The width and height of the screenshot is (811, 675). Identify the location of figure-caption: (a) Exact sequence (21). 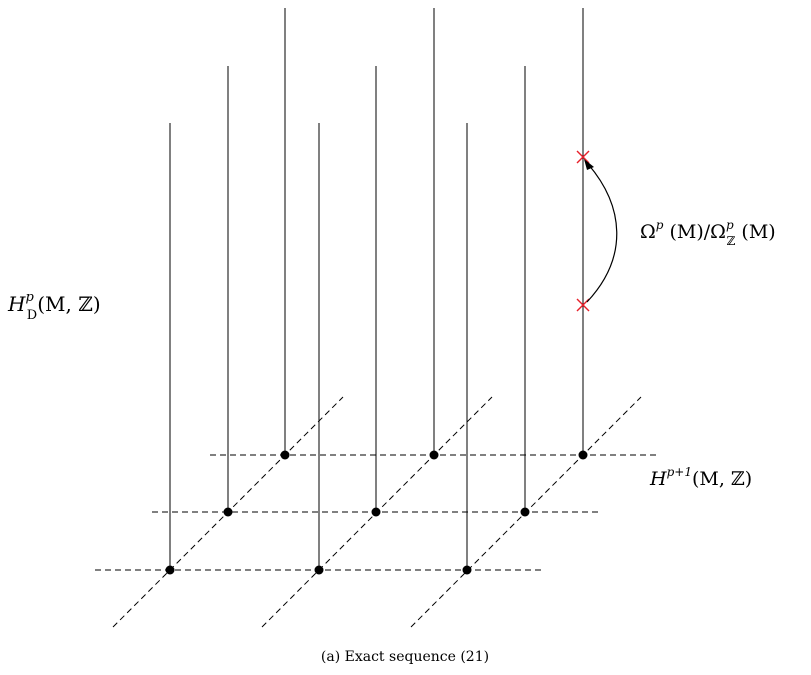
(405, 657).